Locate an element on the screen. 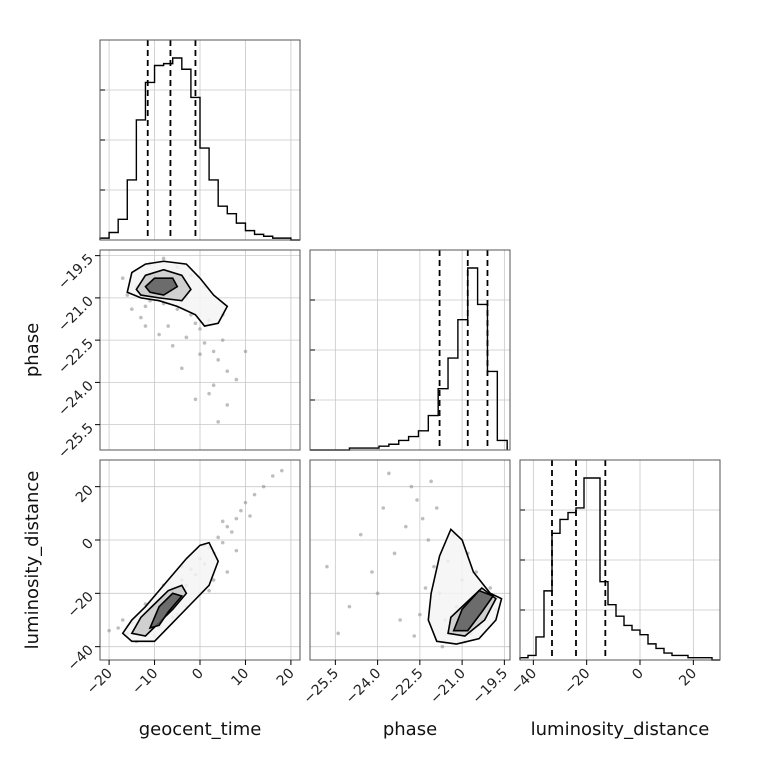 The image size is (760, 760). x-axis-label: phase is located at coordinates (410, 729).